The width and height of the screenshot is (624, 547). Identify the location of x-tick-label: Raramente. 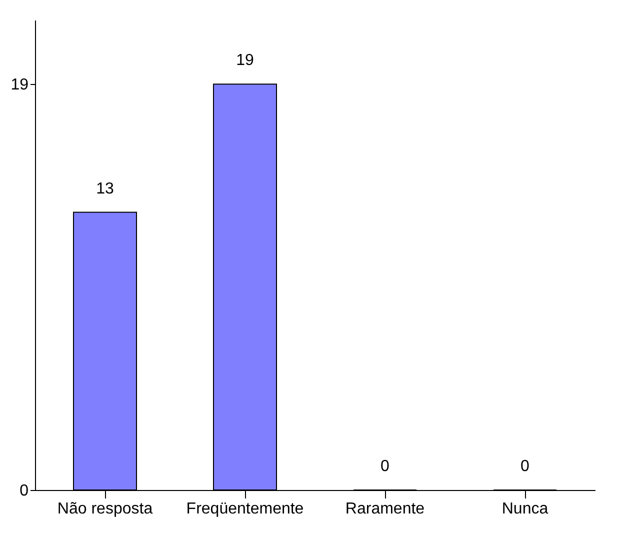
(385, 509).